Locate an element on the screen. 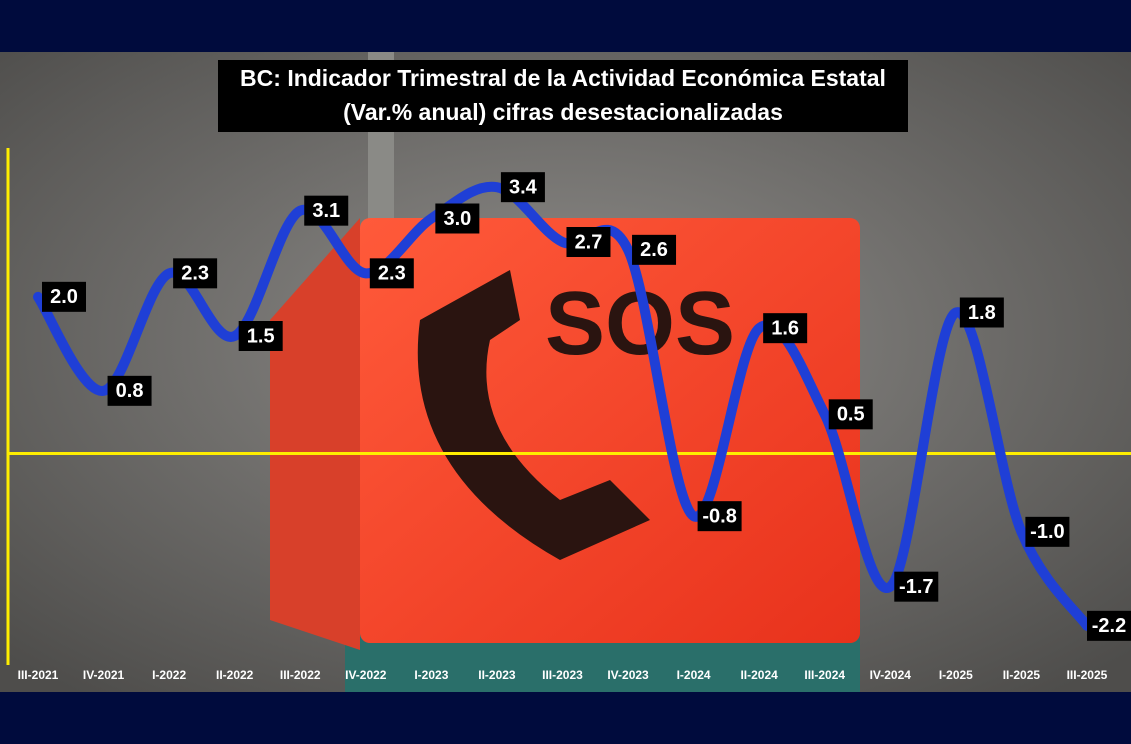  value-label: -1.7 is located at coordinates (916, 587).